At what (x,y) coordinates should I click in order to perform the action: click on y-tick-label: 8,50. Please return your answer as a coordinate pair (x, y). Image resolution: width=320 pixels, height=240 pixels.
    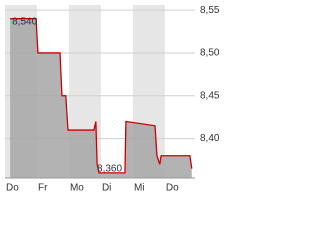
    Looking at the image, I should click on (210, 53).